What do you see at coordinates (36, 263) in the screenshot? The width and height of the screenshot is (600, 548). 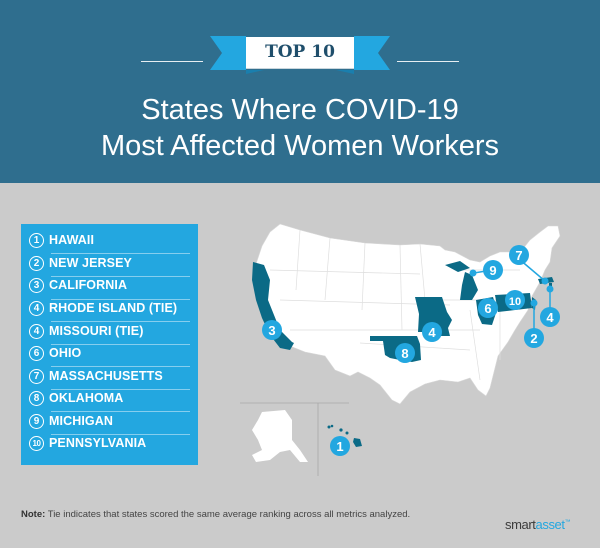 I see `rank-badge: 2` at bounding box center [36, 263].